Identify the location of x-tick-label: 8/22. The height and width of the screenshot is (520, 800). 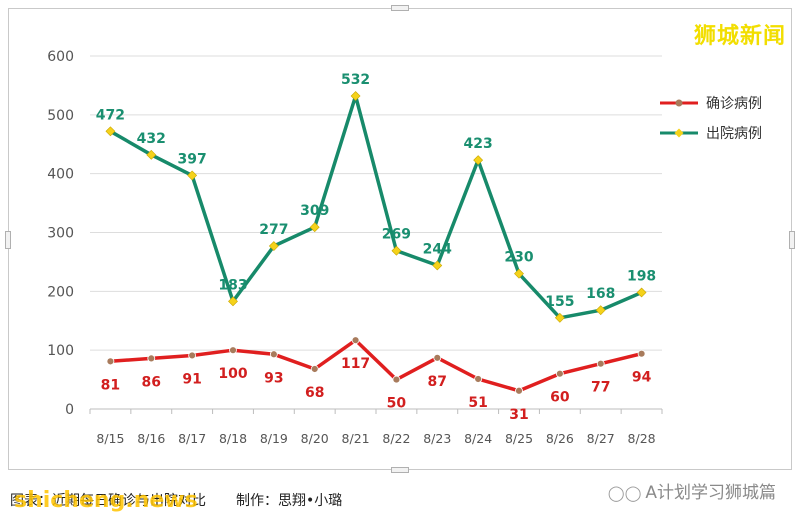
(396, 438).